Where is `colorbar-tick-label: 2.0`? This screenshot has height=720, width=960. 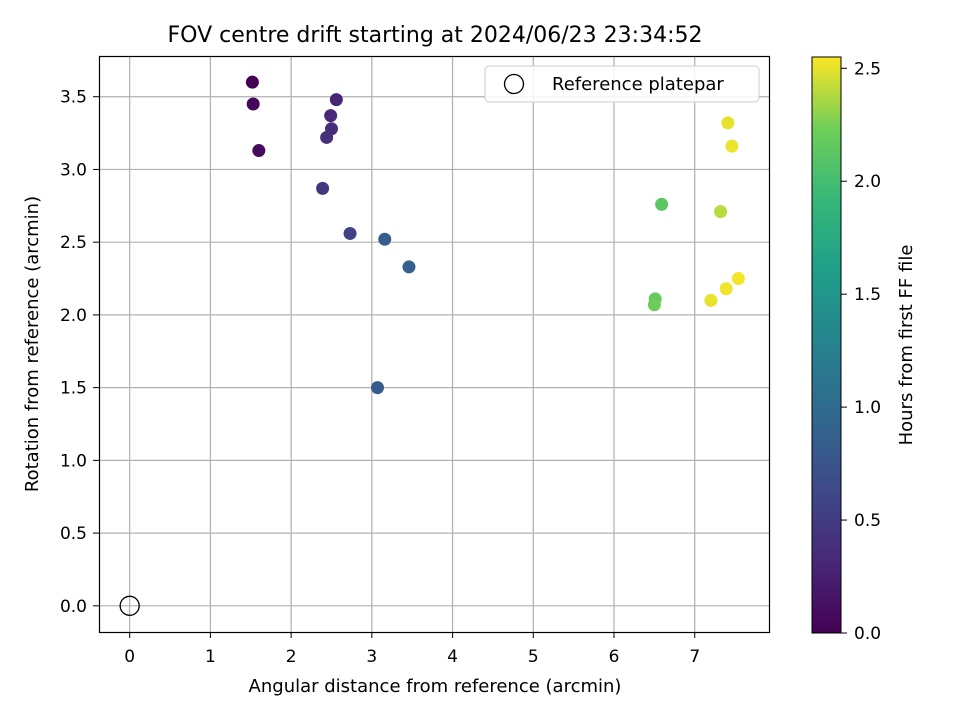
colorbar-tick-label: 2.0 is located at coordinates (867, 182).